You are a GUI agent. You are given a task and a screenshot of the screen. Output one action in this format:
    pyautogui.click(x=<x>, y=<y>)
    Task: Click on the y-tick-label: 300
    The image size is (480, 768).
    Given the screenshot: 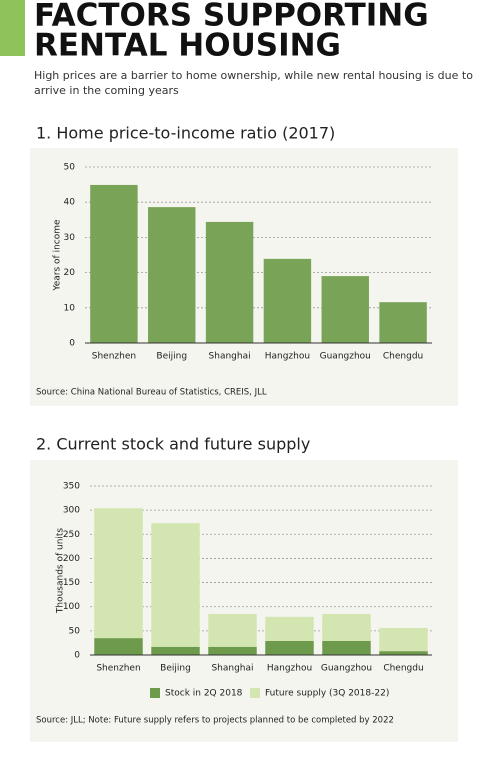 What is the action you would take?
    pyautogui.click(x=71, y=511)
    